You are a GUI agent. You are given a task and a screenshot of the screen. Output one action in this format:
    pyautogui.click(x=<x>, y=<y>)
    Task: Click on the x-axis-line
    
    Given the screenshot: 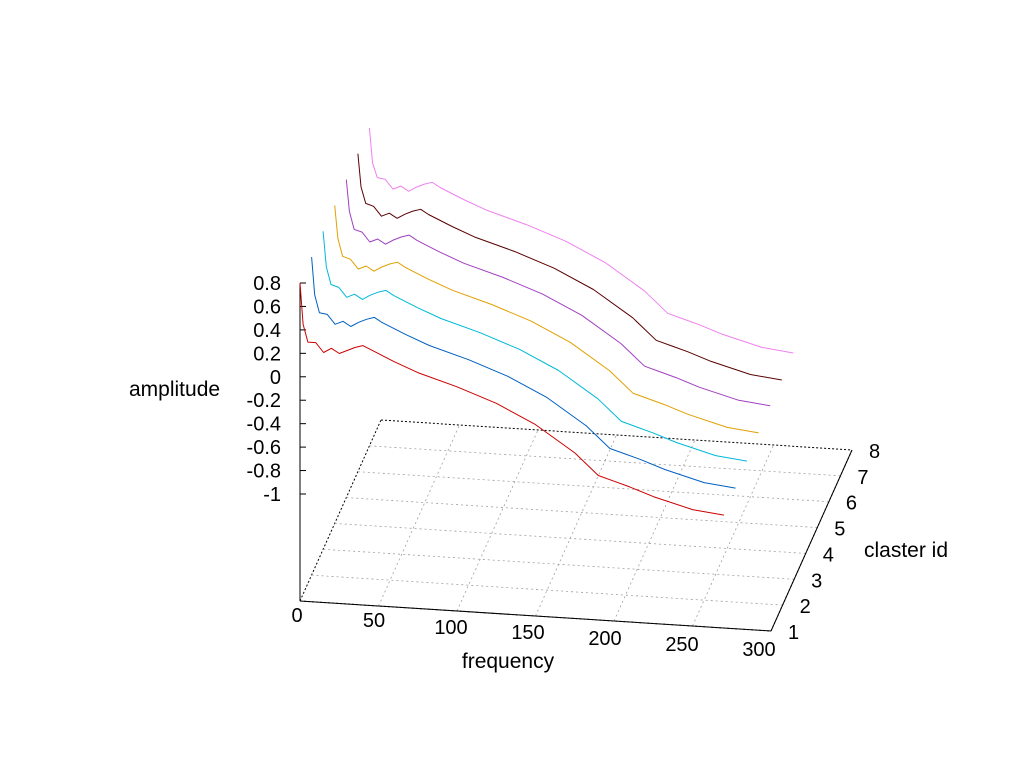 What is the action you would take?
    pyautogui.click(x=535, y=616)
    